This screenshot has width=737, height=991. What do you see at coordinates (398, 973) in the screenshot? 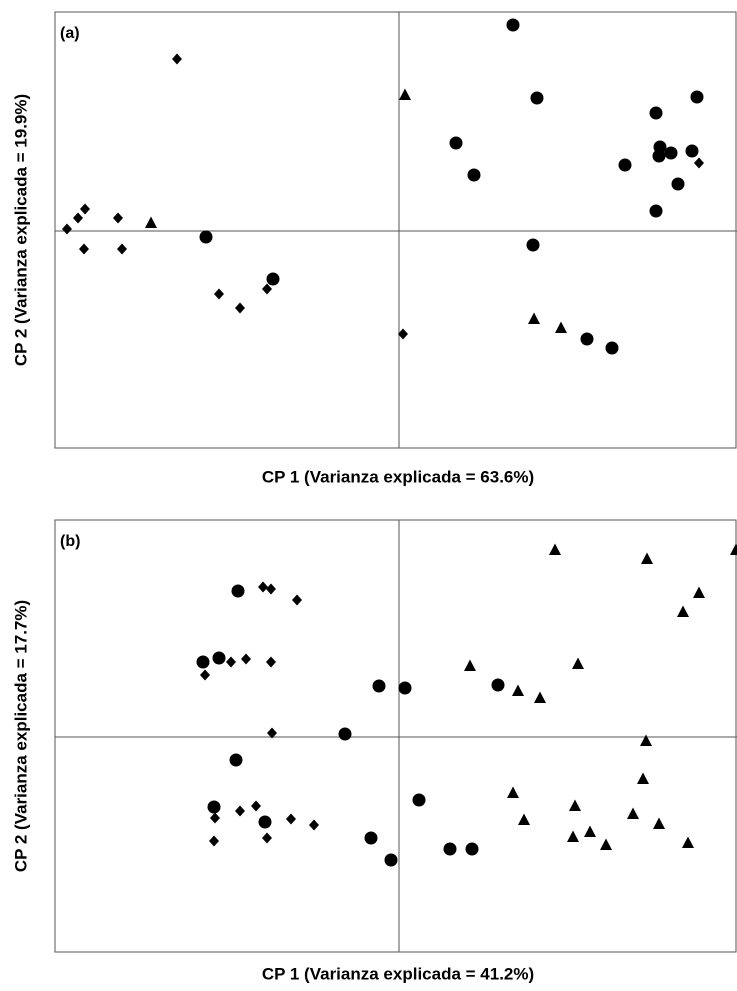
I see `x-axis-label: CP 1 (Varianza explicada = 41.2%)` at bounding box center [398, 973].